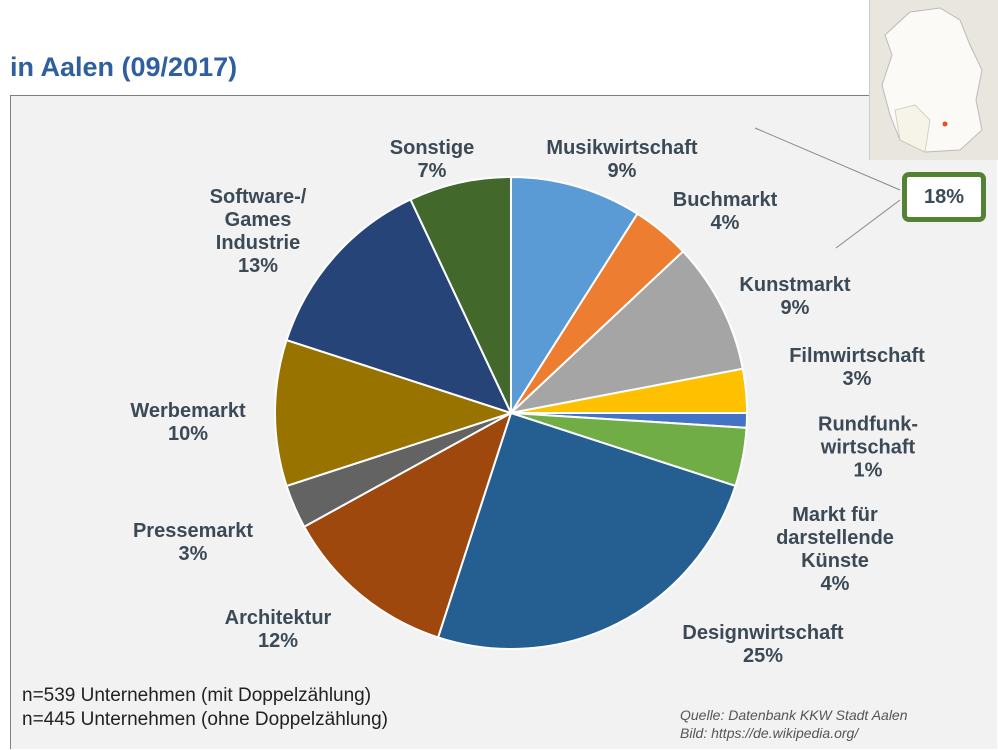 The height and width of the screenshot is (750, 998). I want to click on slice-label: Architektur 12%, so click(278, 630).